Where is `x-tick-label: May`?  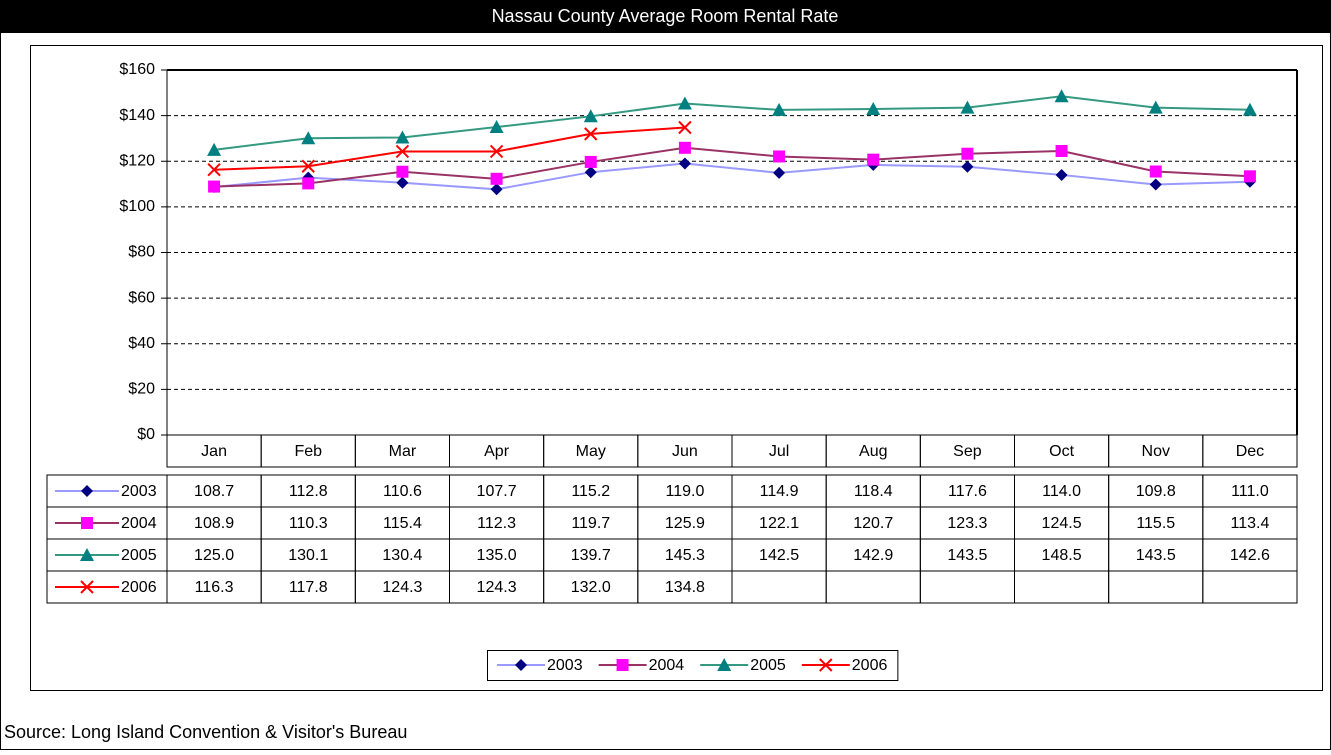
x-tick-label: May is located at coordinates (591, 451).